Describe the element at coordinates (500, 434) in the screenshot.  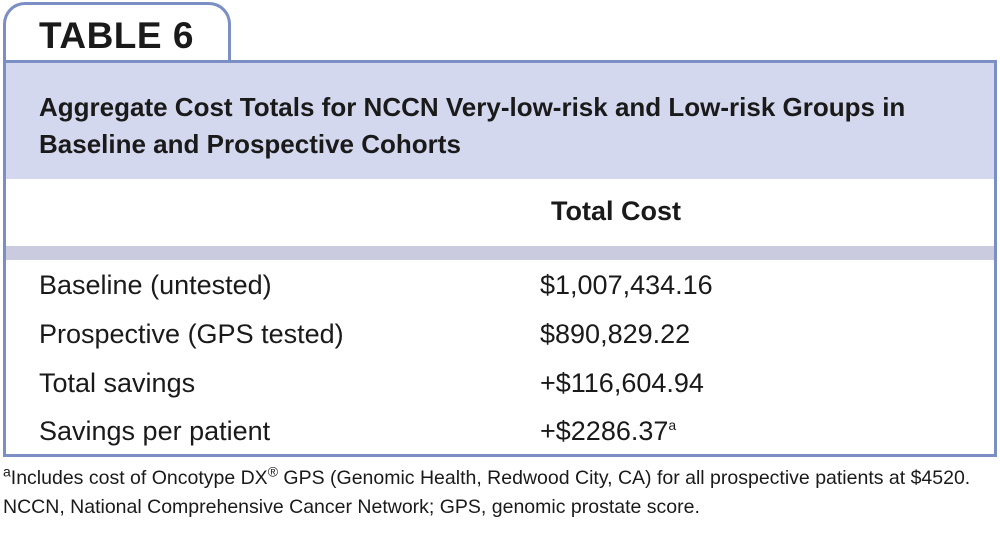
I see `table-row: Savings per patient +$2286.37a` at that location.